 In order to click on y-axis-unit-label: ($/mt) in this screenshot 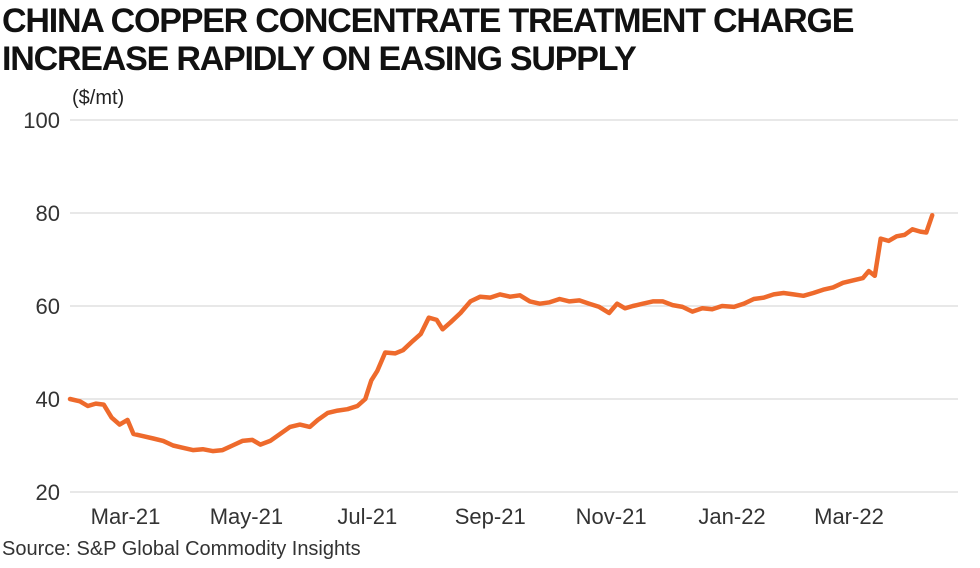, I will do `click(98, 98)`.